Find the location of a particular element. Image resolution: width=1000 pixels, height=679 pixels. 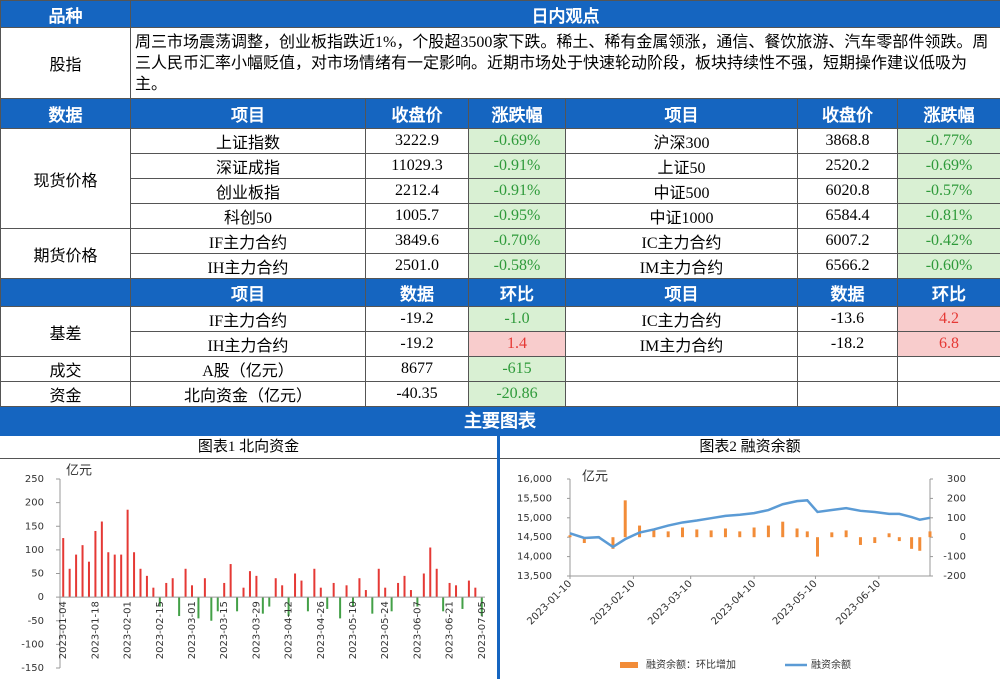

table-cell: -20.86 is located at coordinates (517, 394).